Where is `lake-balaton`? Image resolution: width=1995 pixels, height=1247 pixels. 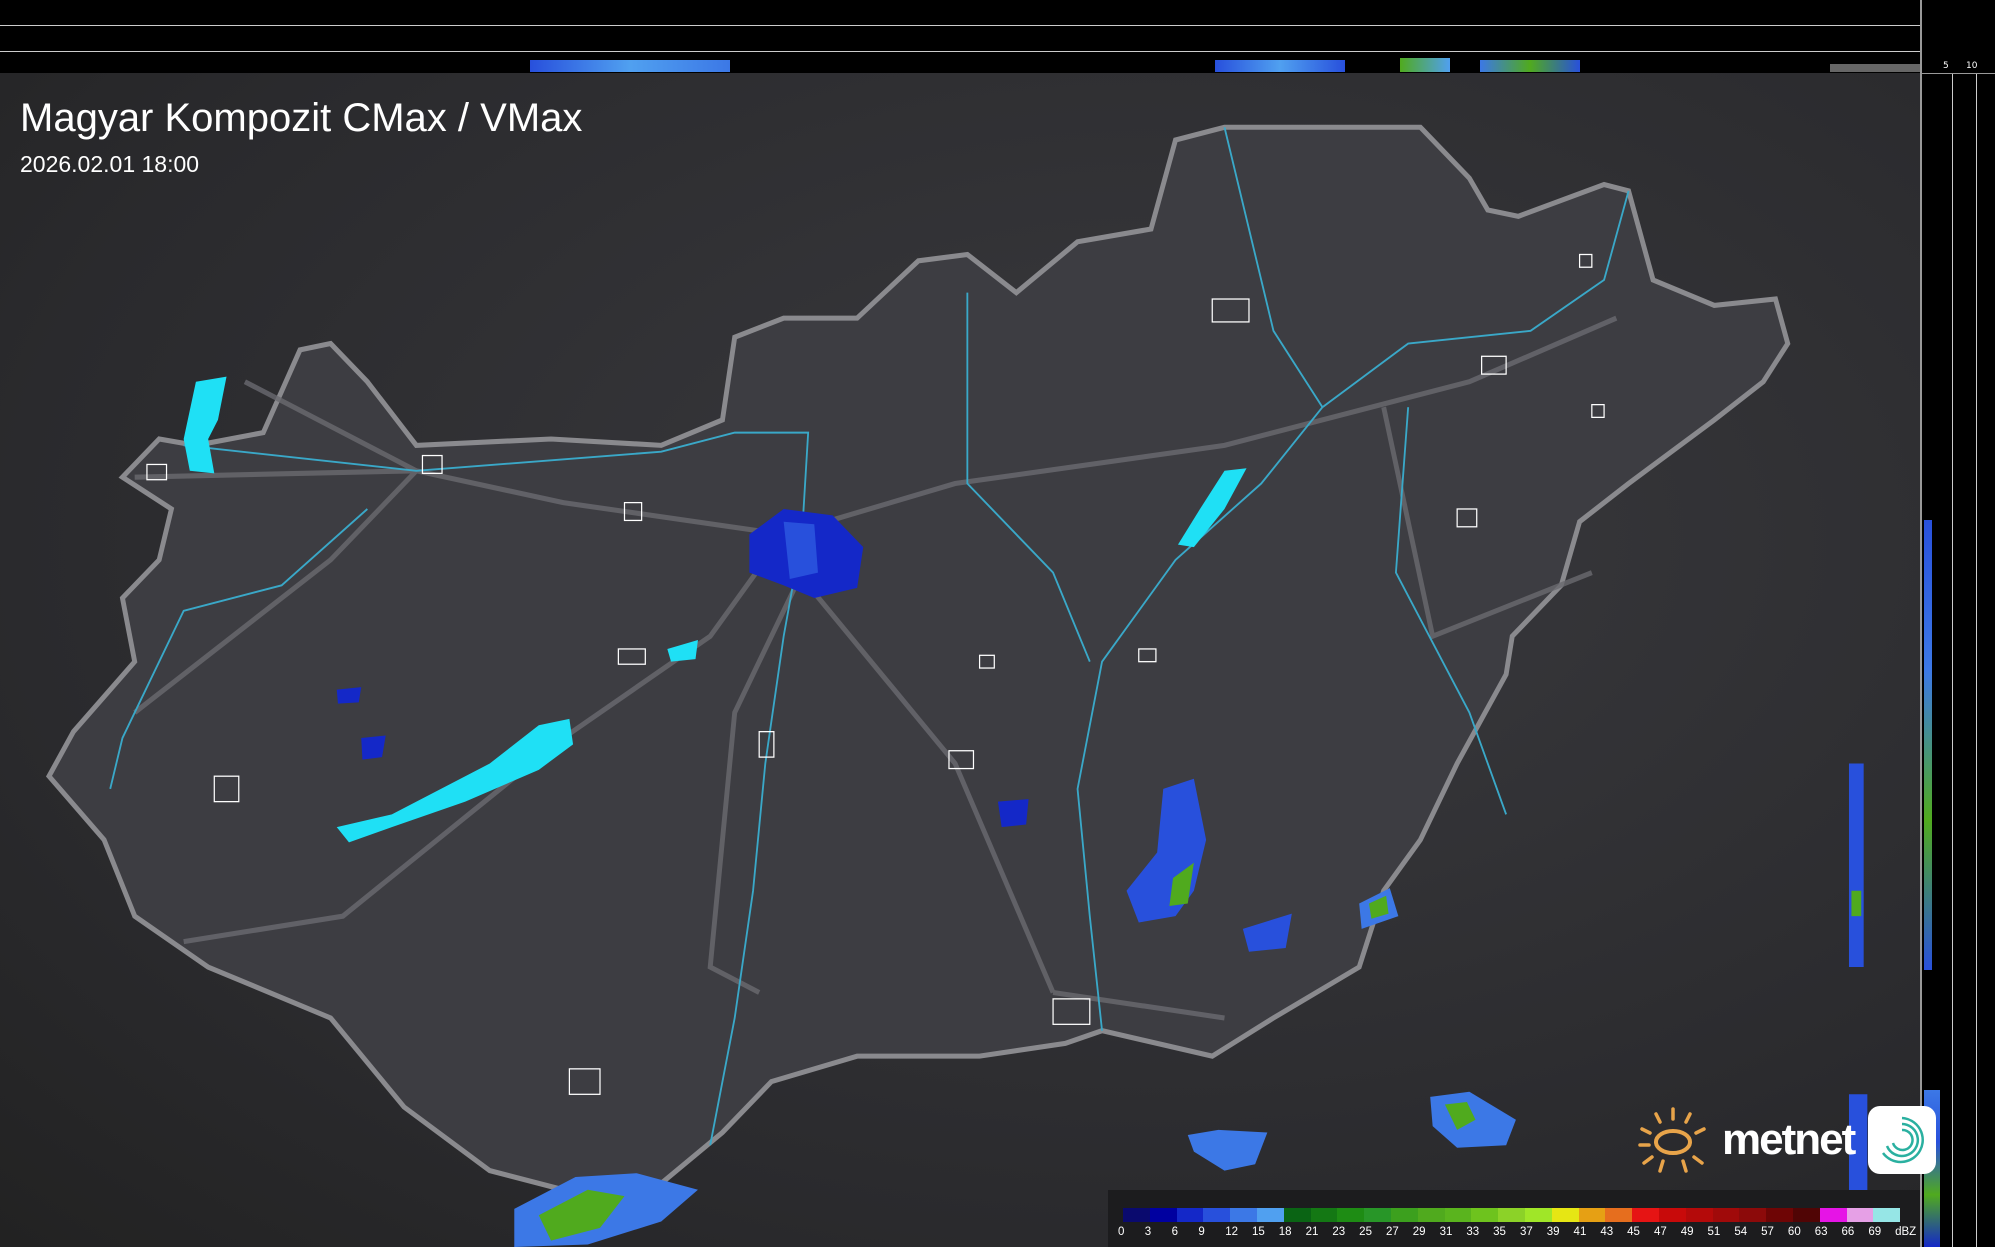
lake-balaton is located at coordinates (455, 780).